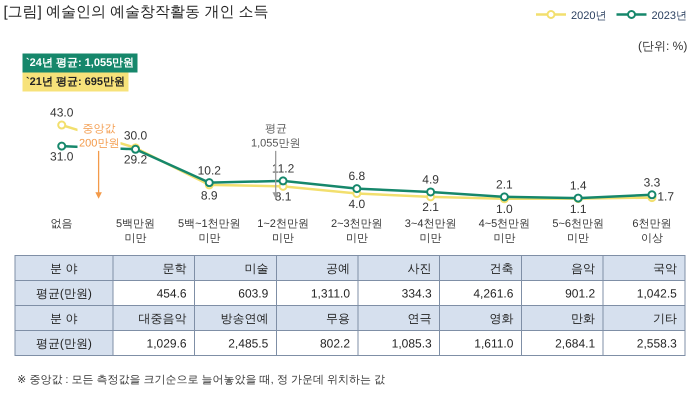 The height and width of the screenshot is (394, 700). I want to click on text: 1,029.6, so click(166, 343).